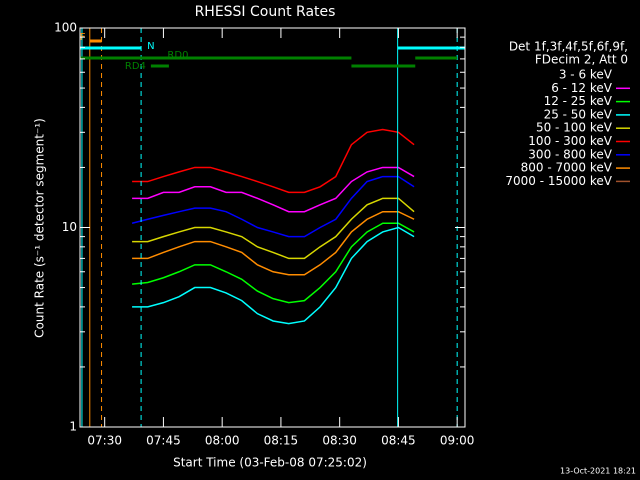 The width and height of the screenshot is (640, 480). What do you see at coordinates (586, 75) in the screenshot?
I see `legend-label: 3 - 6 keV` at bounding box center [586, 75].